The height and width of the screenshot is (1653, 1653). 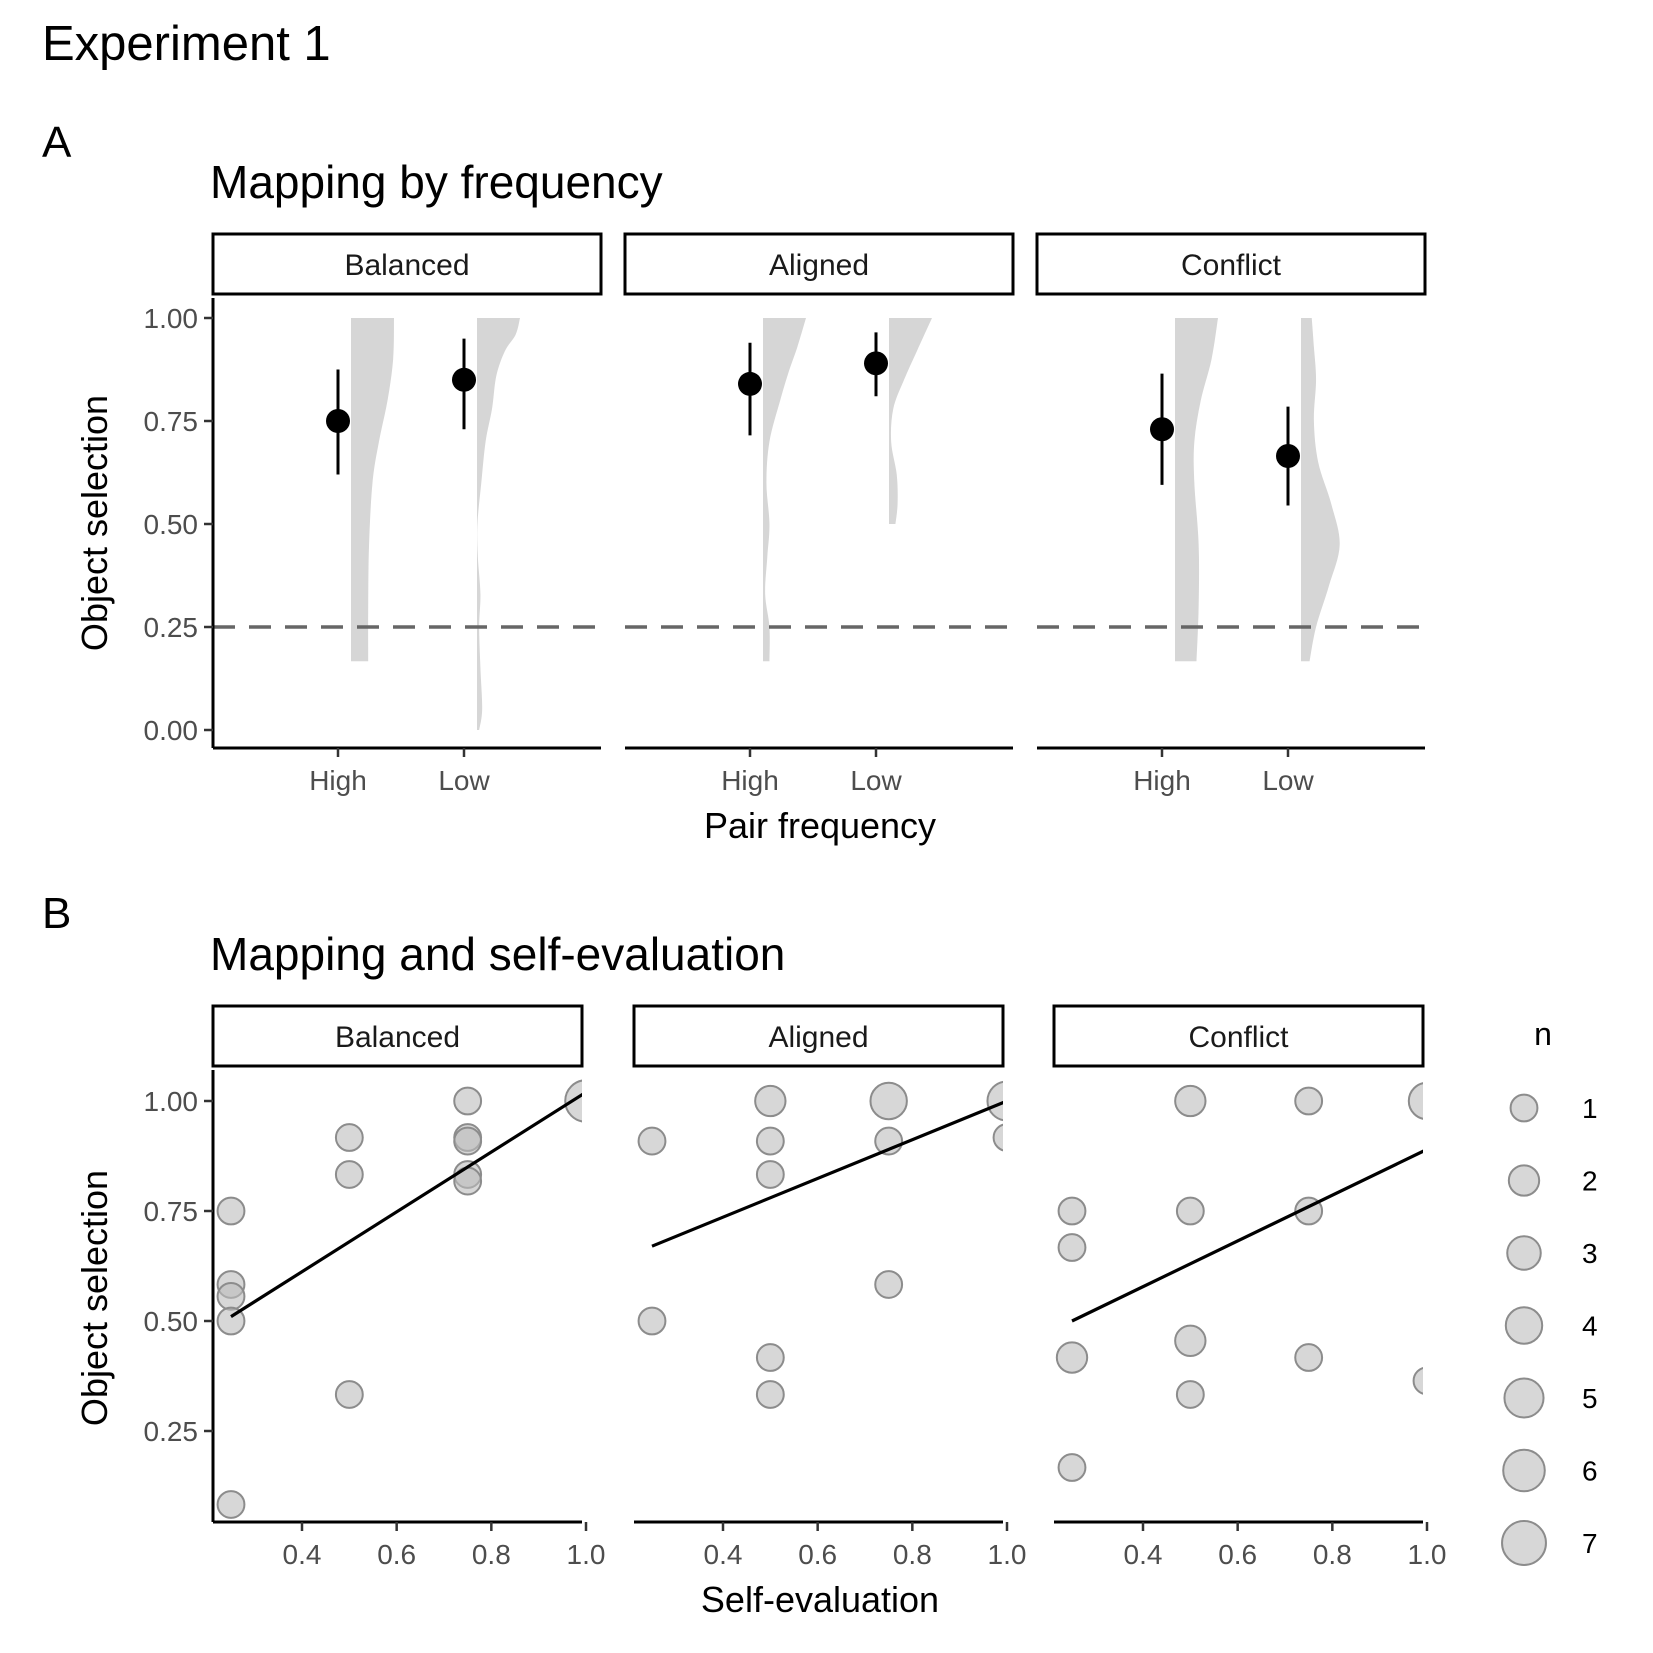 I want to click on legend-title: n, so click(x=1543, y=1034).